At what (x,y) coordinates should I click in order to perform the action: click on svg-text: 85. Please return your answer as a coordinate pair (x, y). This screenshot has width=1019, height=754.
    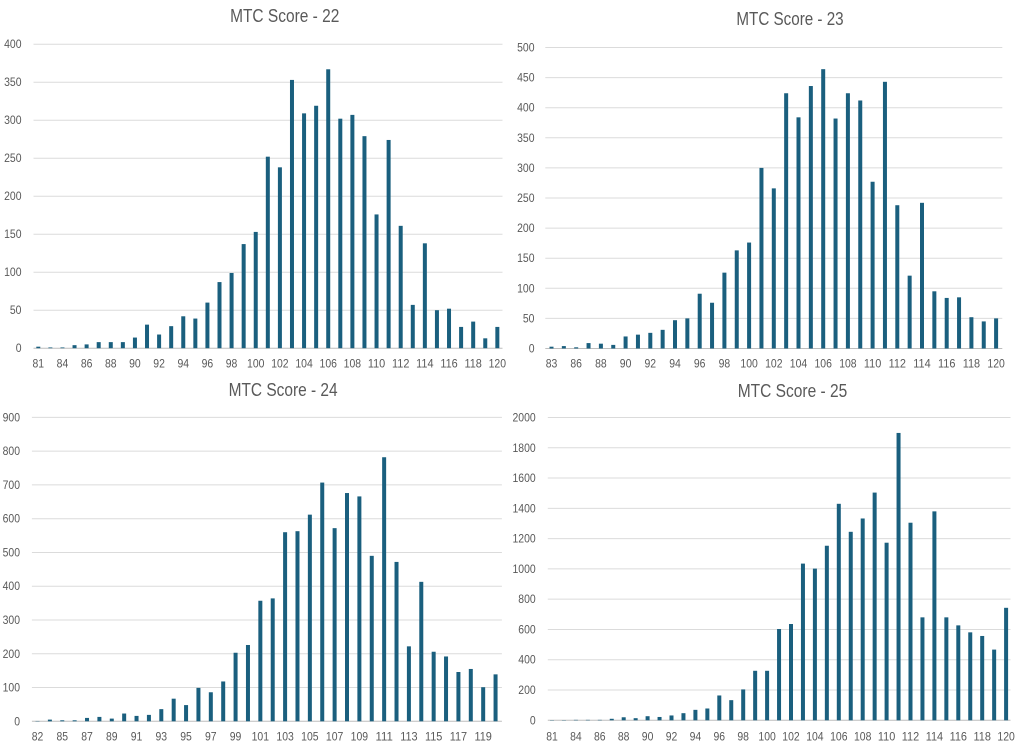
    Looking at the image, I should click on (62, 737).